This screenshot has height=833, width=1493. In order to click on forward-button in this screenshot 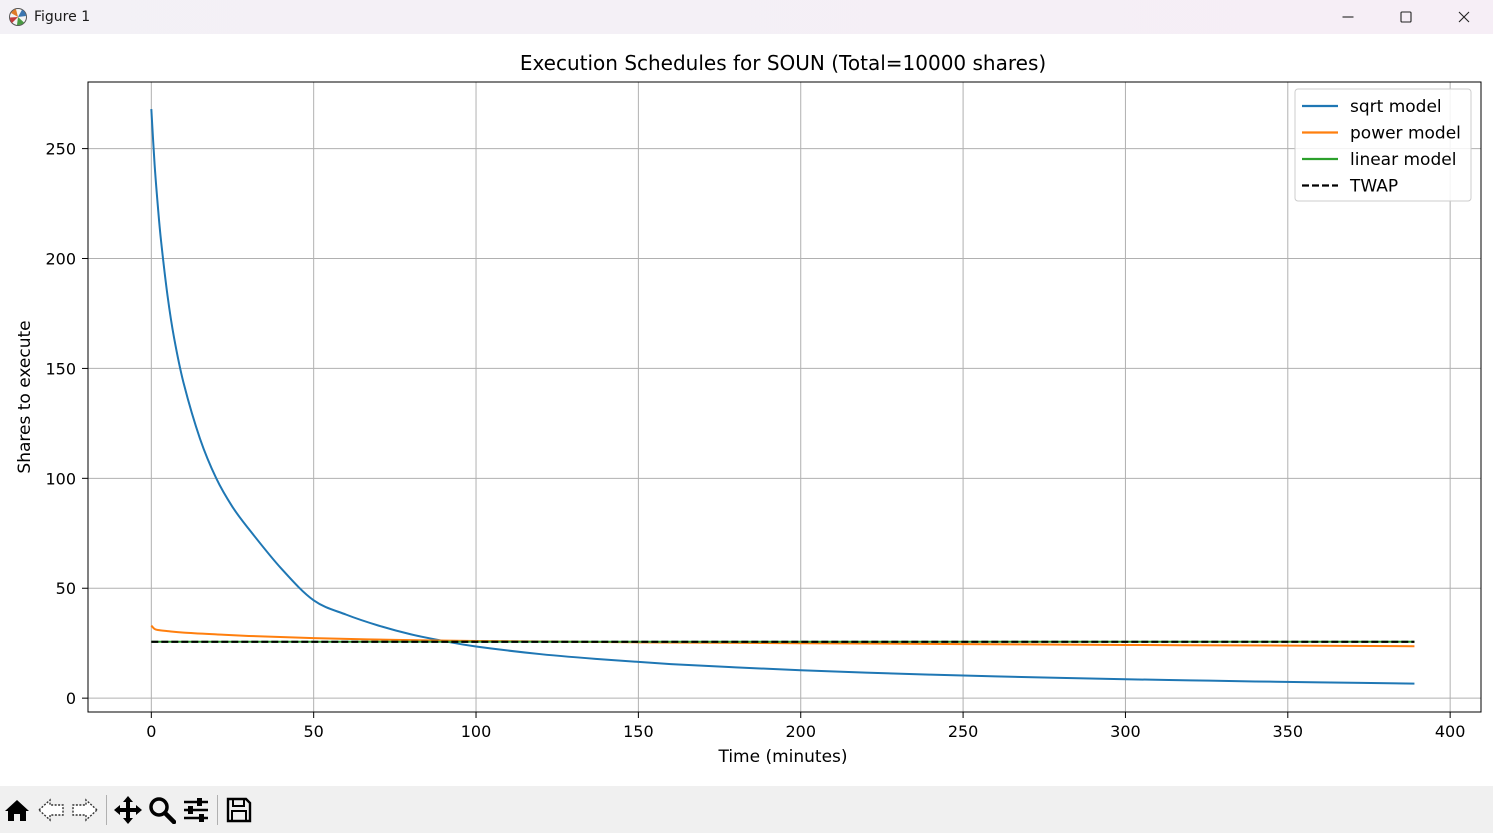, I will do `click(85, 810)`.